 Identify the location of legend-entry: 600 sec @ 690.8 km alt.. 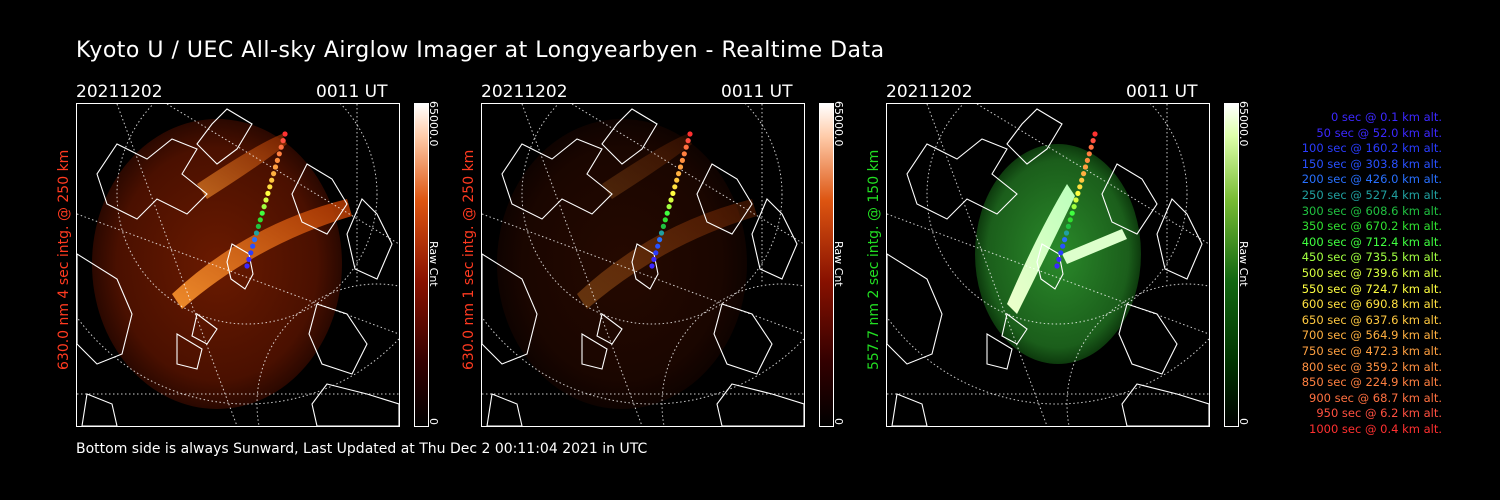
(1371, 304).